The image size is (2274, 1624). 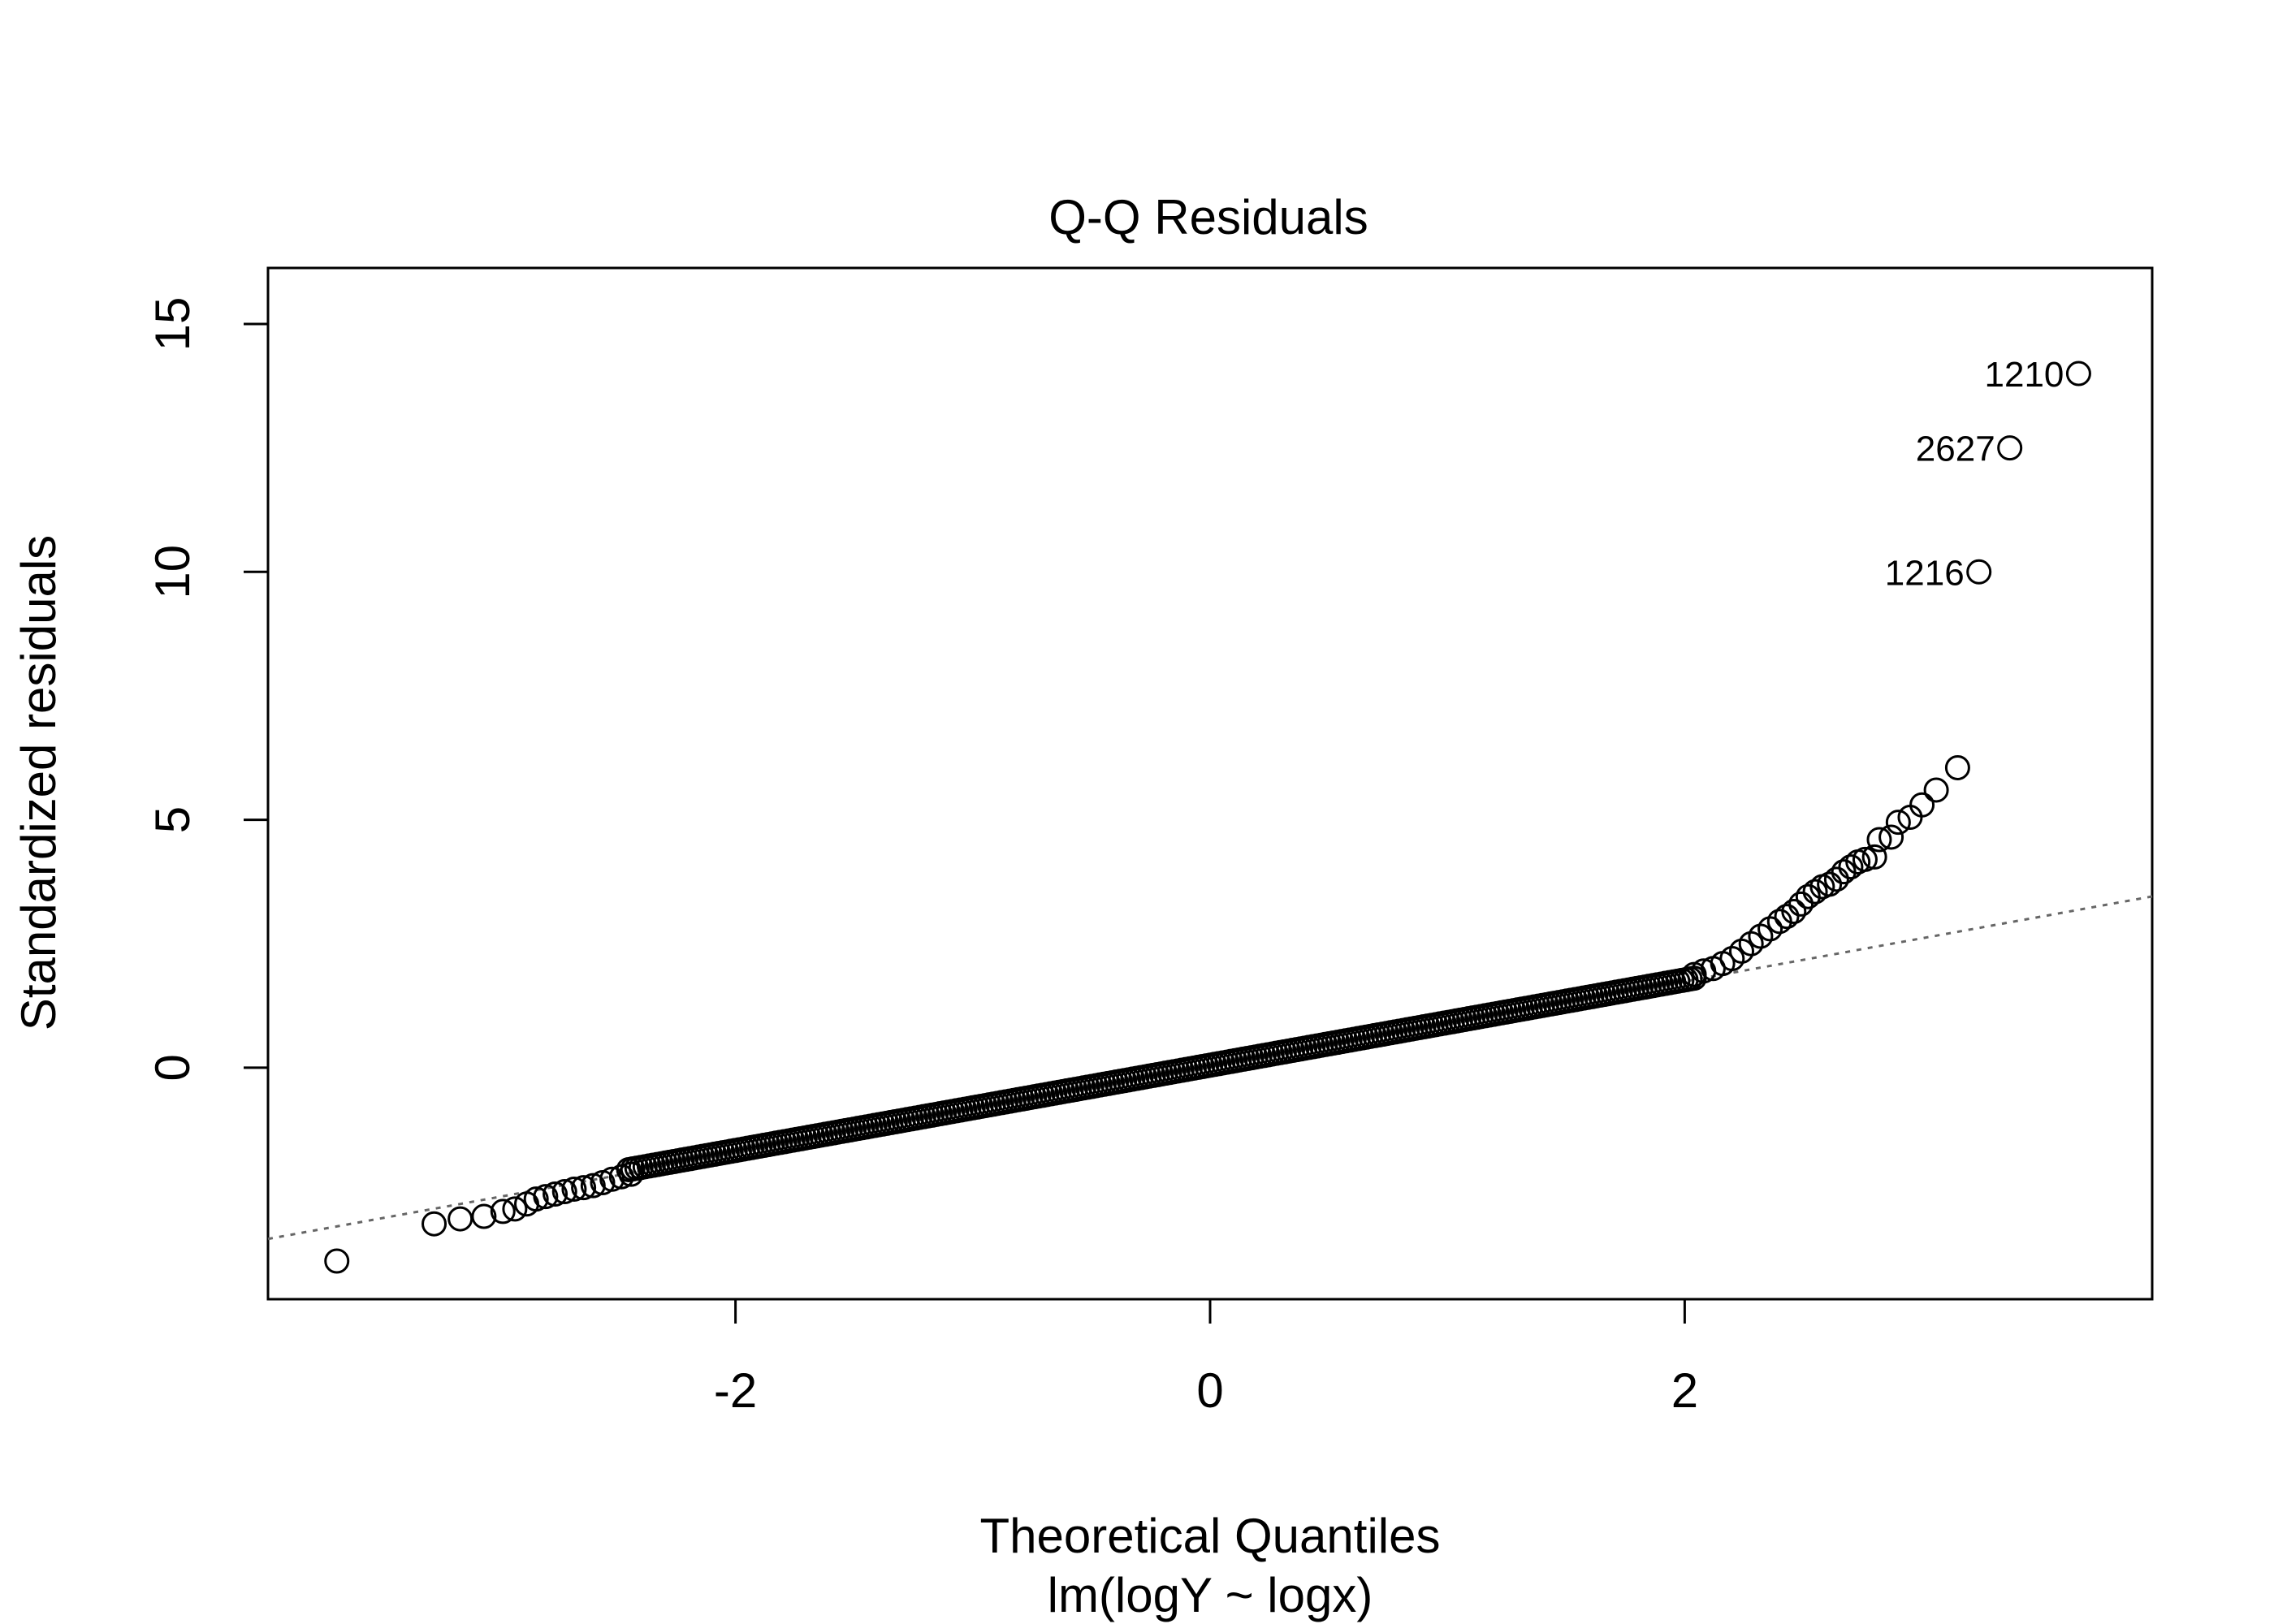 I want to click on x-tick-label: 0, so click(x=1209, y=1390).